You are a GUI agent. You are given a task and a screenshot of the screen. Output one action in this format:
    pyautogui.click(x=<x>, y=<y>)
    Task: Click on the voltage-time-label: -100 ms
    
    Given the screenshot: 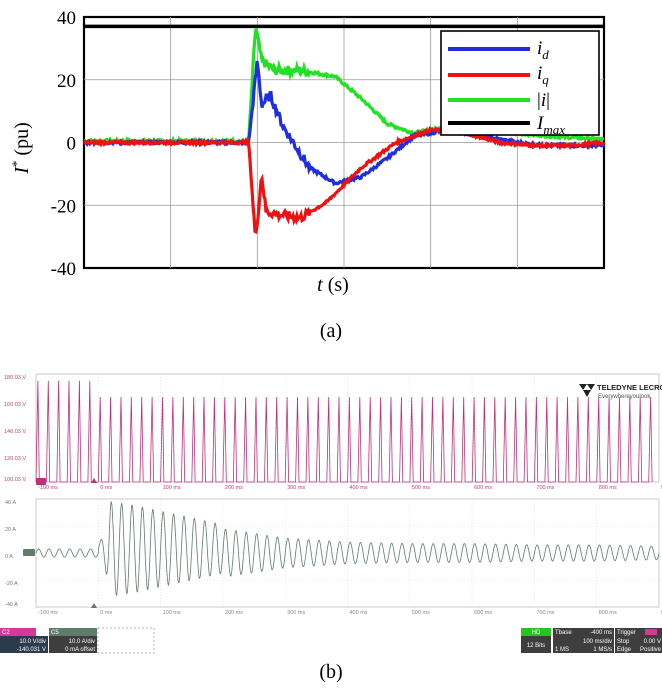 What is the action you would take?
    pyautogui.click(x=48, y=488)
    